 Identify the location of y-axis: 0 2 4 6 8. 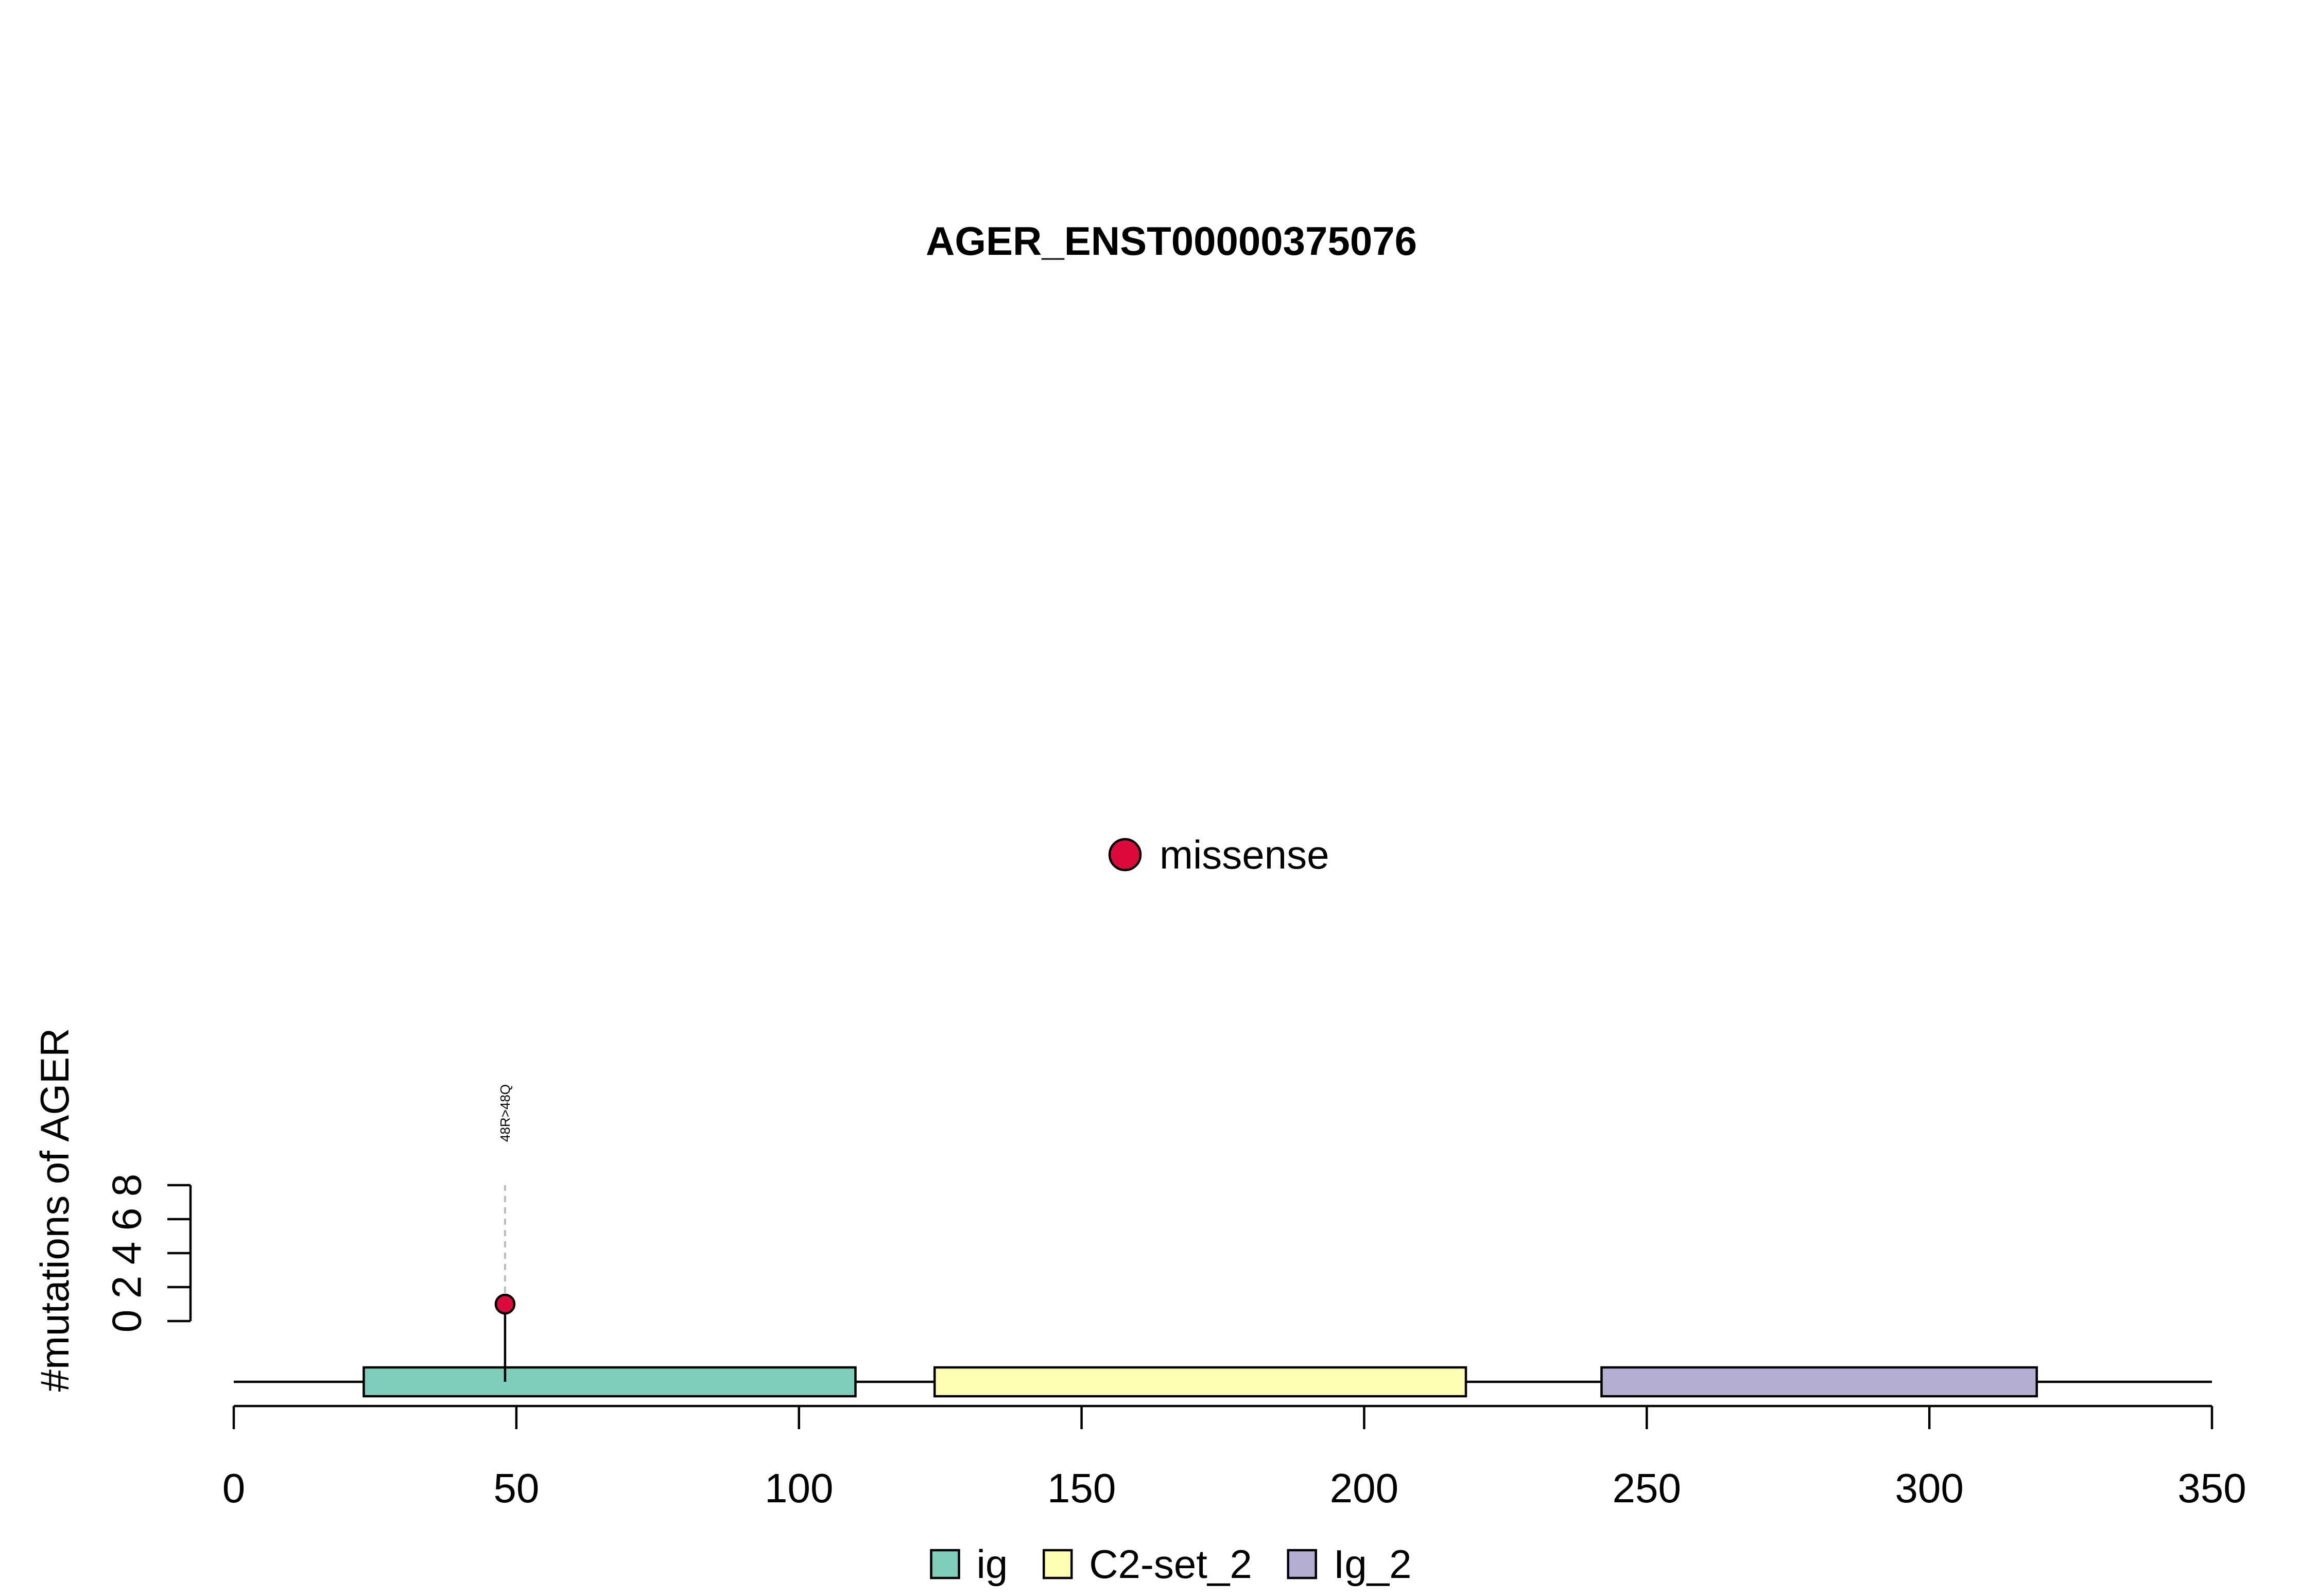
(148, 1254).